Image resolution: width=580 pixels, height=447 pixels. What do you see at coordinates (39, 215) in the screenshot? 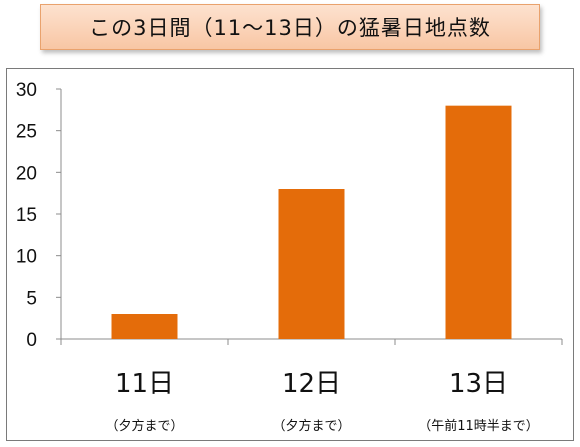
I see `y-axis: 0 5 10 15 20 25 30` at bounding box center [39, 215].